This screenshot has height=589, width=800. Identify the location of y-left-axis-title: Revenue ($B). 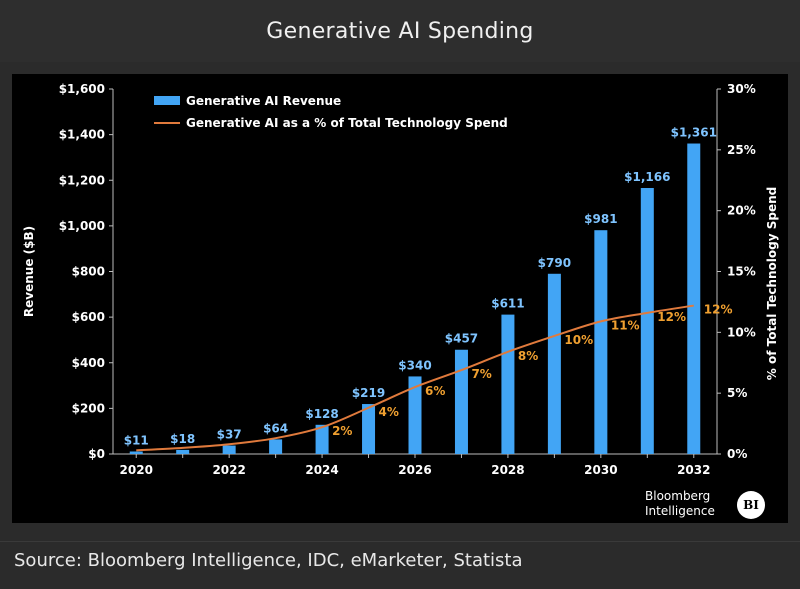
(29, 271).